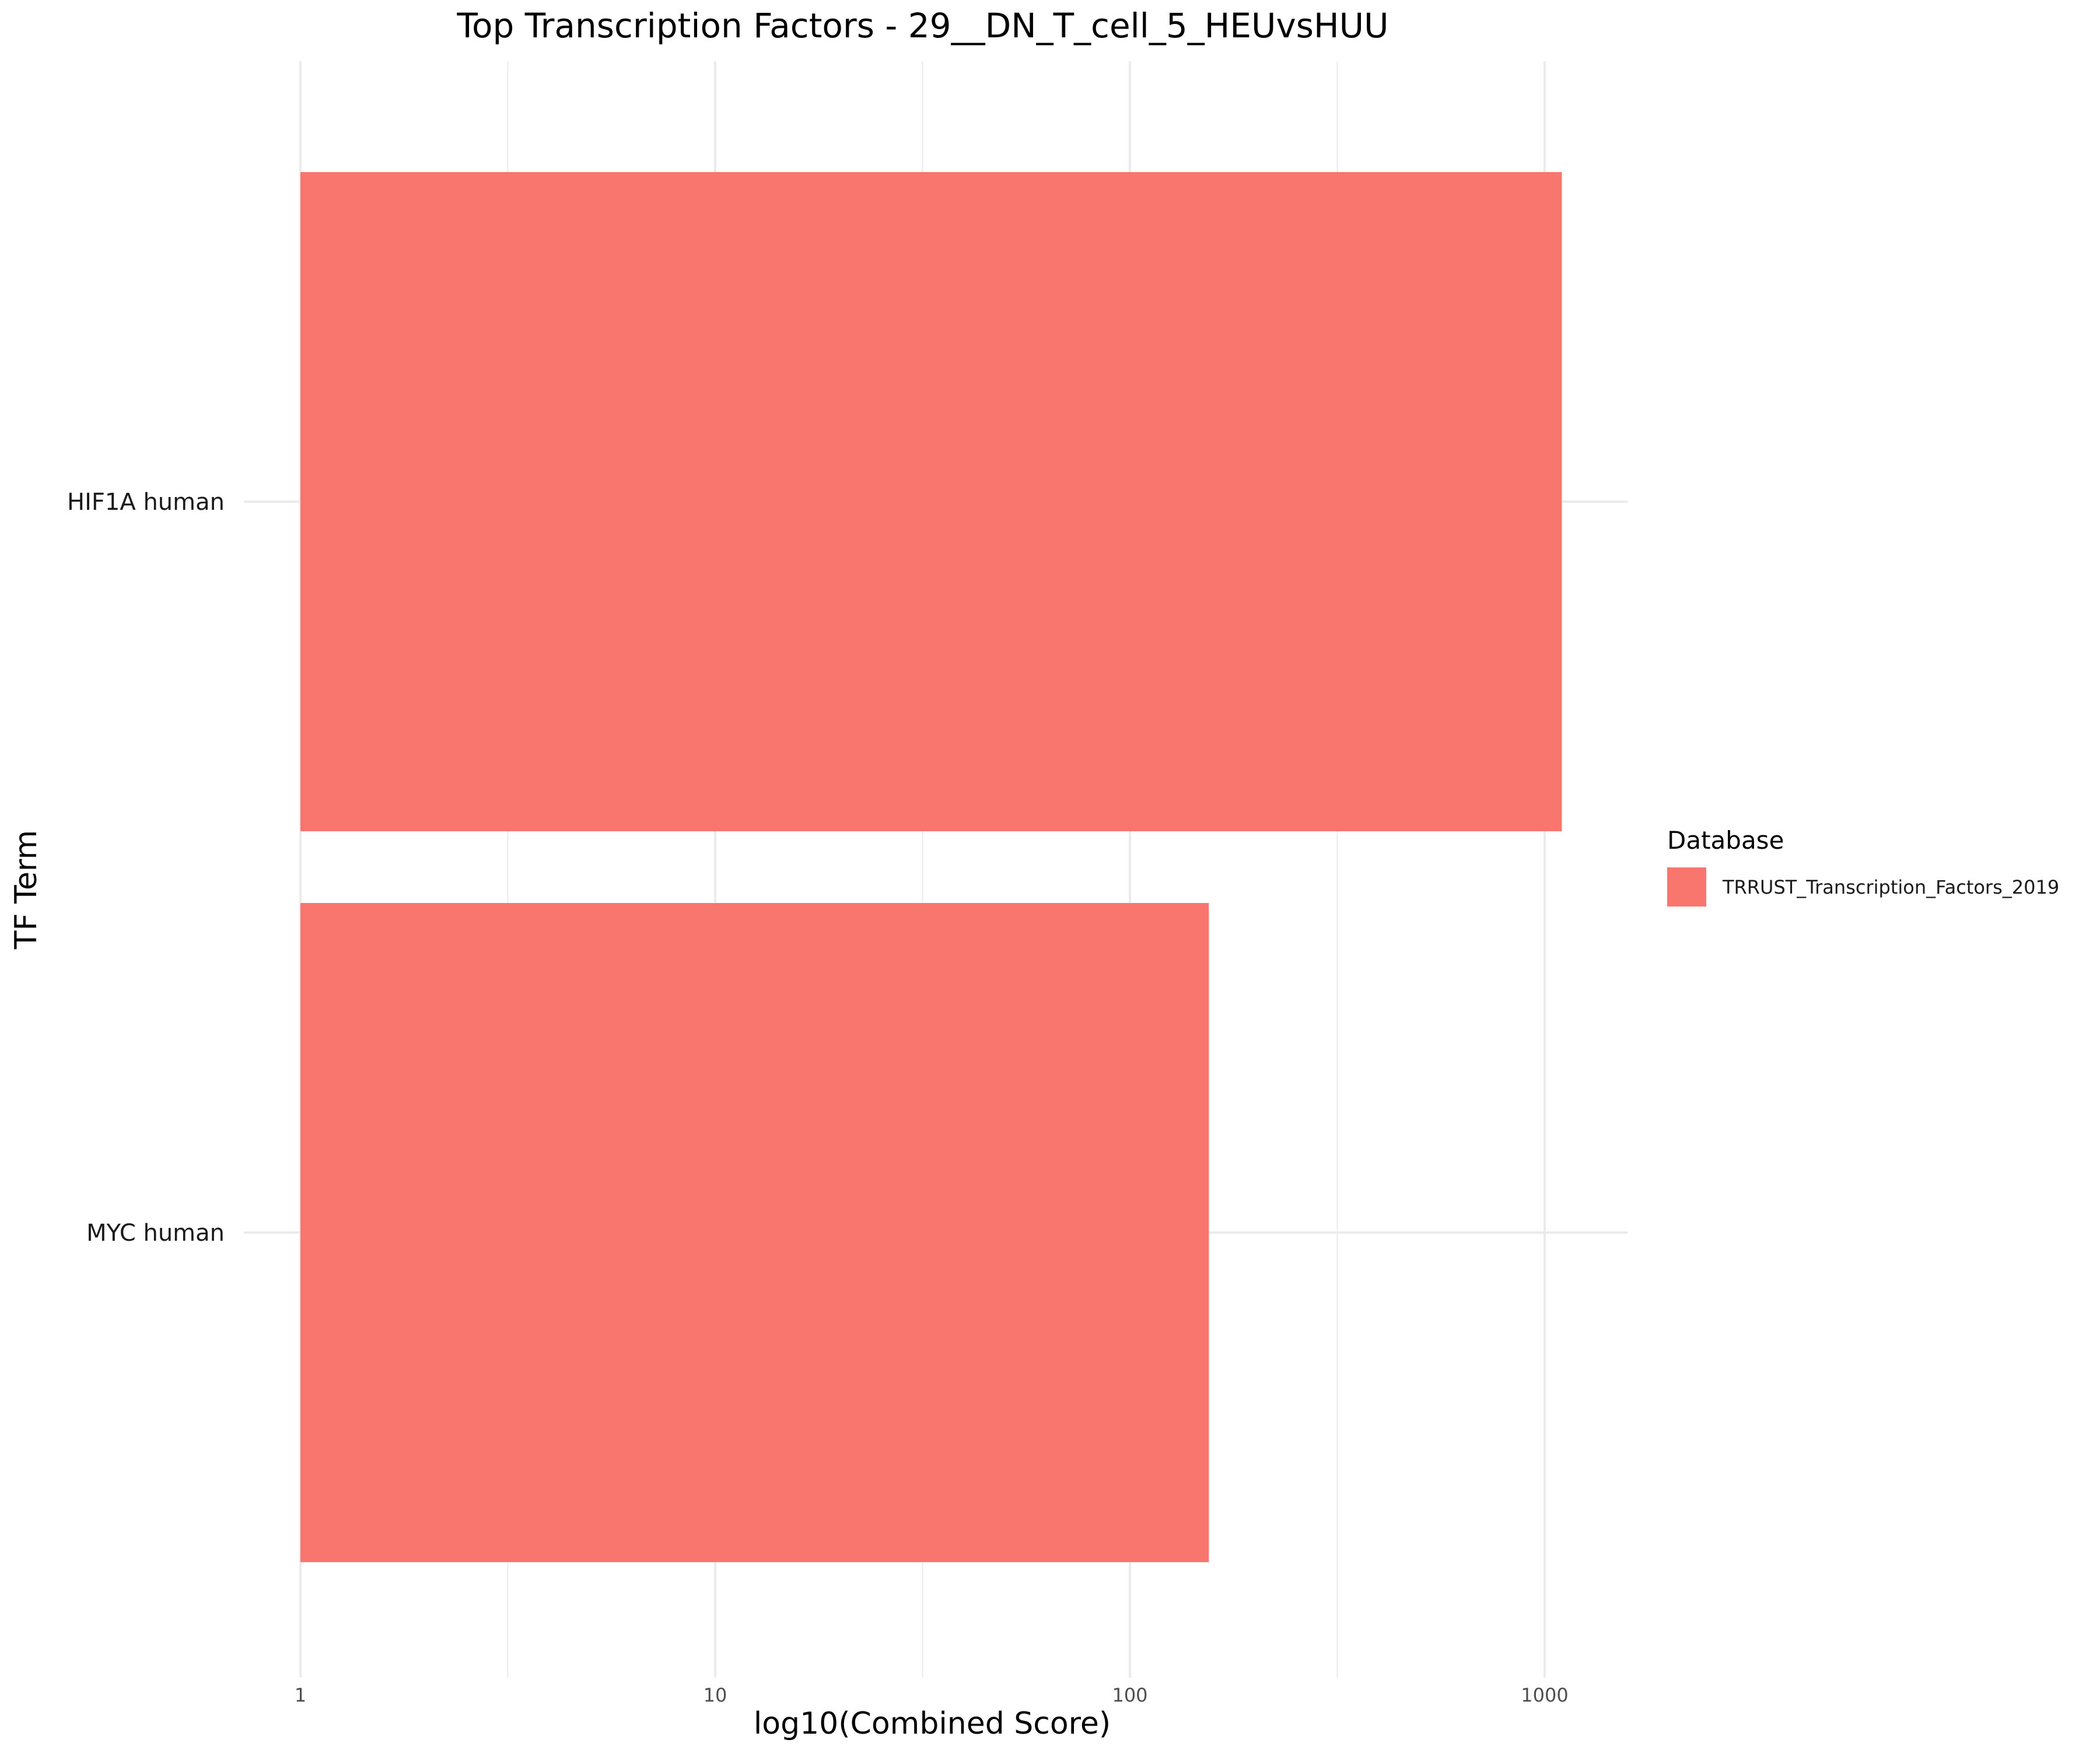 This screenshot has height=1750, width=2100. Describe the element at coordinates (155, 1233) in the screenshot. I see `y-tick-label: MYC human` at that location.